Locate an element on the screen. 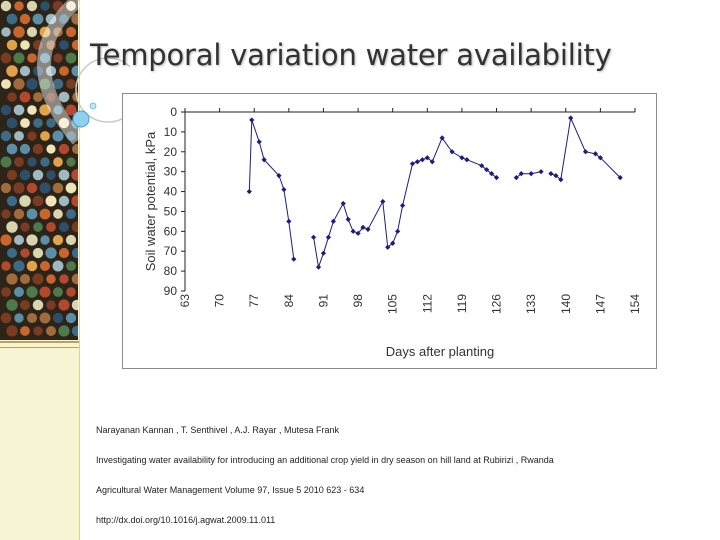  x-tick-label: 140 is located at coordinates (566, 304).